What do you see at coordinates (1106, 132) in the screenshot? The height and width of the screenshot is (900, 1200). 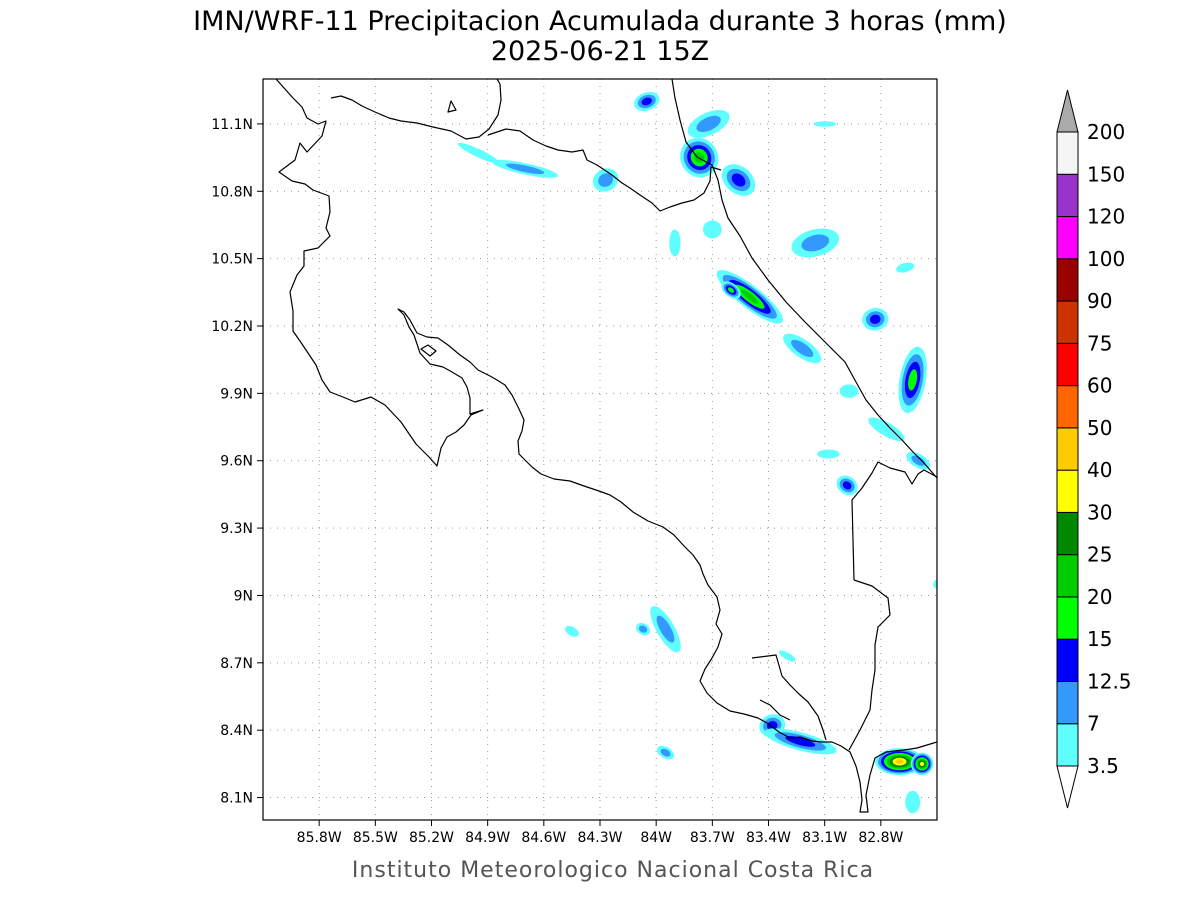 I see `colorbar-label: 200` at bounding box center [1106, 132].